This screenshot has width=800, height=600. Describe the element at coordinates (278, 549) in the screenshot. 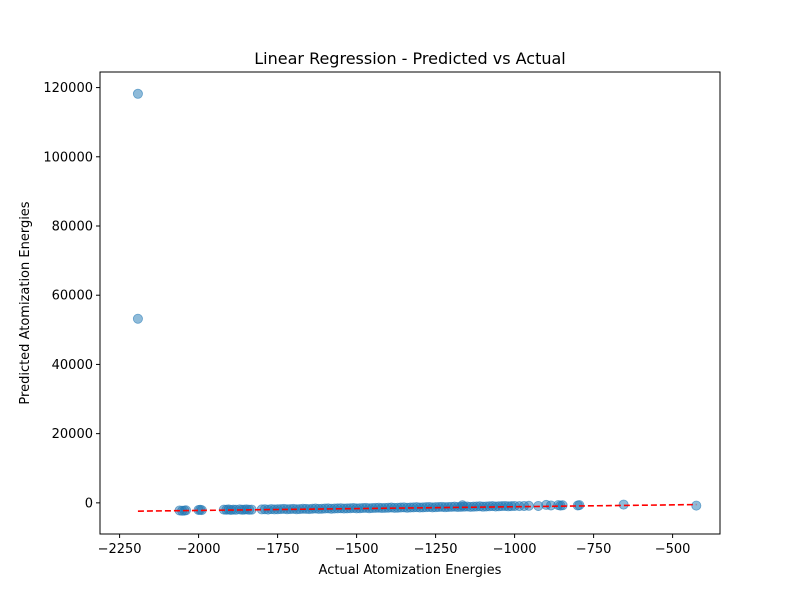

I see `x-tick-label: −1750` at that location.